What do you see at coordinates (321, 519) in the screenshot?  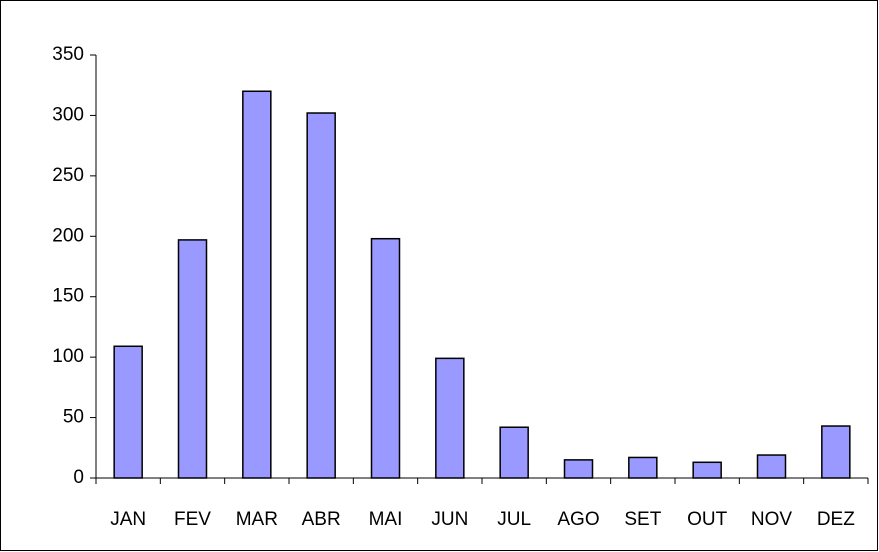 I see `x-tick-label: ABR` at bounding box center [321, 519].